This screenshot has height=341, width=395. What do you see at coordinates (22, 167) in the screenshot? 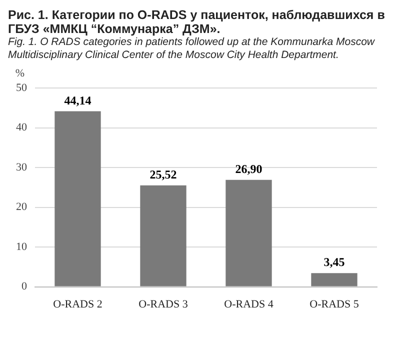
I see `y-tick-label: 30` at bounding box center [22, 167].